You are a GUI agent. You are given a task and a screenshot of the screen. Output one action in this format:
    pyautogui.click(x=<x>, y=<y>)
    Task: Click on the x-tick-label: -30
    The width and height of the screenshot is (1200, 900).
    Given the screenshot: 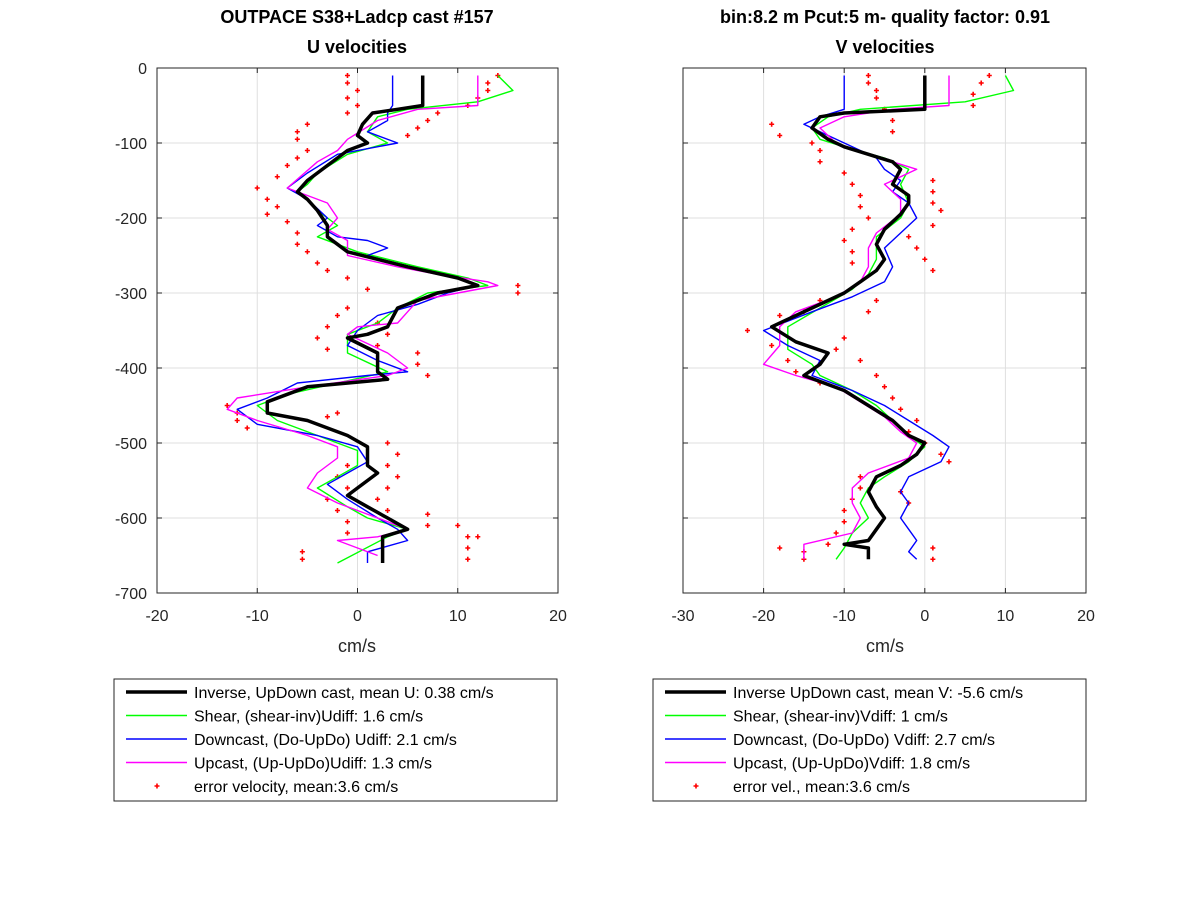 What is the action you would take?
    pyautogui.click(x=682, y=616)
    